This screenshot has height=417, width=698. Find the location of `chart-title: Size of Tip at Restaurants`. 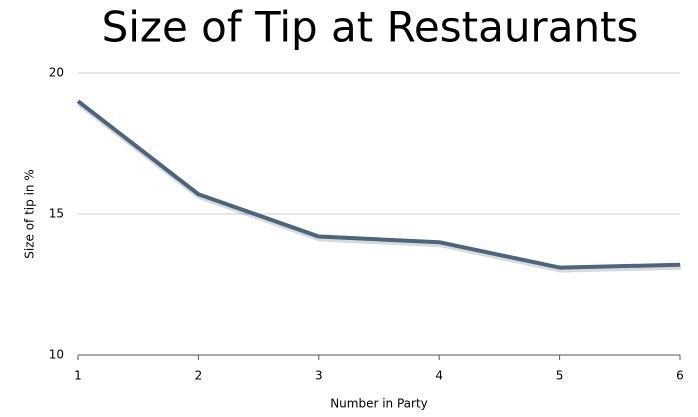

chart-title: Size of Tip at Restaurants is located at coordinates (370, 27).